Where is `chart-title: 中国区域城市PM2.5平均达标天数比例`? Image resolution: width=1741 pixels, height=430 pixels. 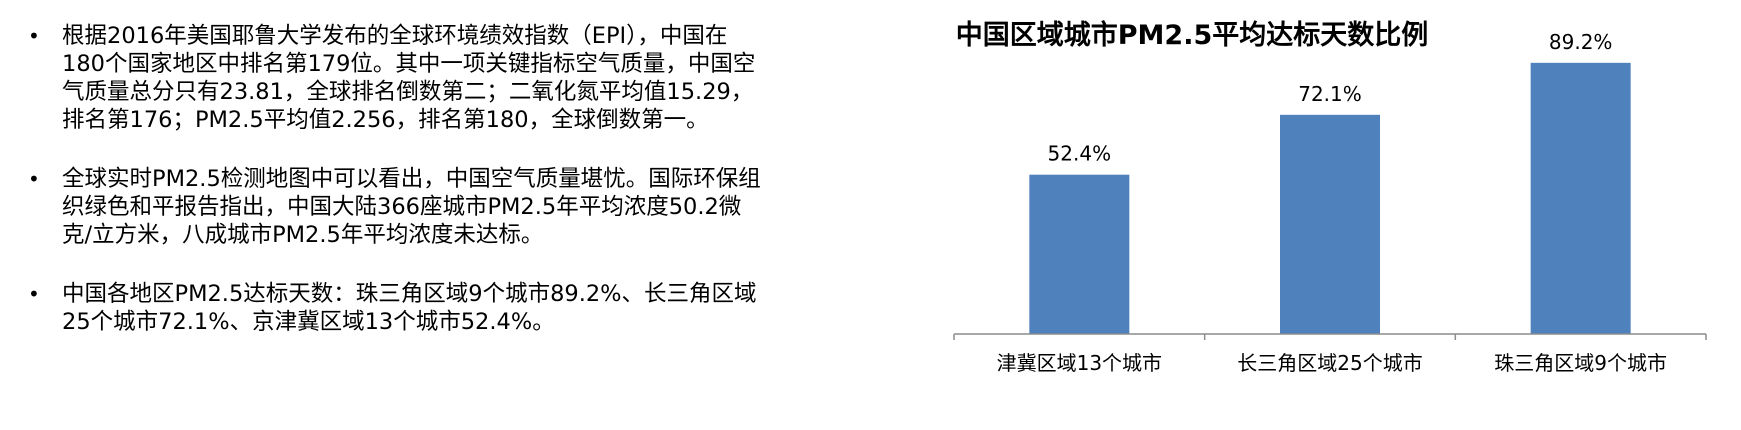 chart-title: 中国区域城市PM2.5平均达标天数比例 is located at coordinates (1192, 35).